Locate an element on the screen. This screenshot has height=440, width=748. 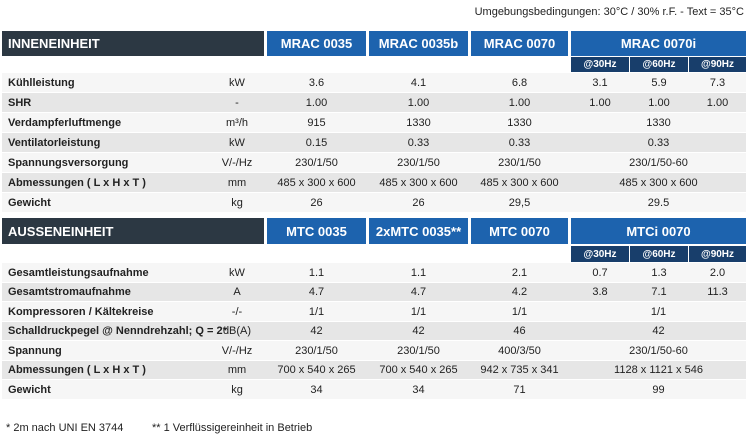
row-unit: kg is located at coordinates (237, 203).